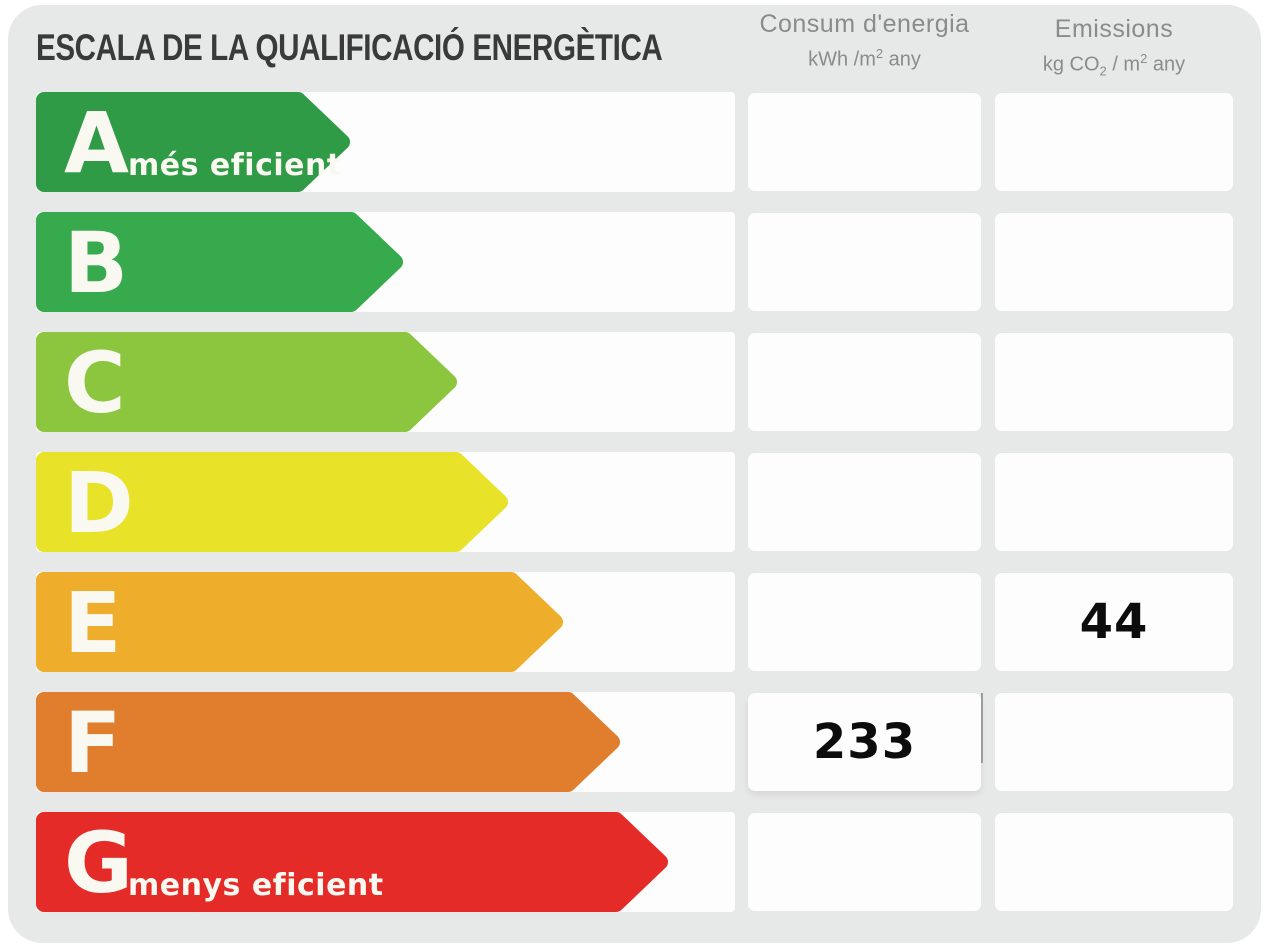  What do you see at coordinates (1114, 29) in the screenshot?
I see `emissions-header-label: Emissions` at bounding box center [1114, 29].